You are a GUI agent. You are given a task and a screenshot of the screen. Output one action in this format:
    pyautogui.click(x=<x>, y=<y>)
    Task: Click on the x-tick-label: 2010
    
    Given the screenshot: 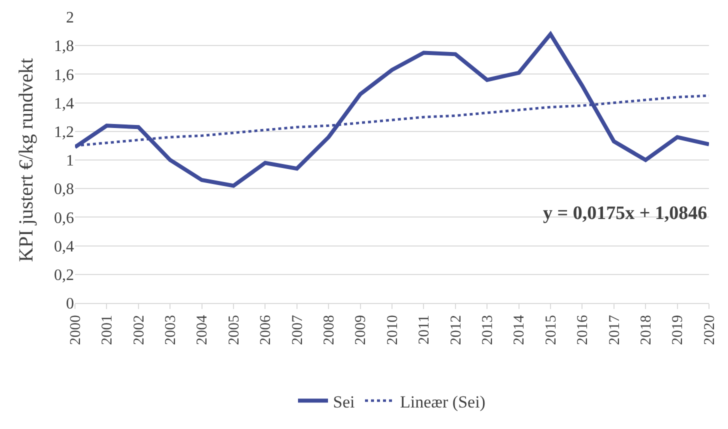 What is the action you would take?
    pyautogui.click(x=392, y=330)
    